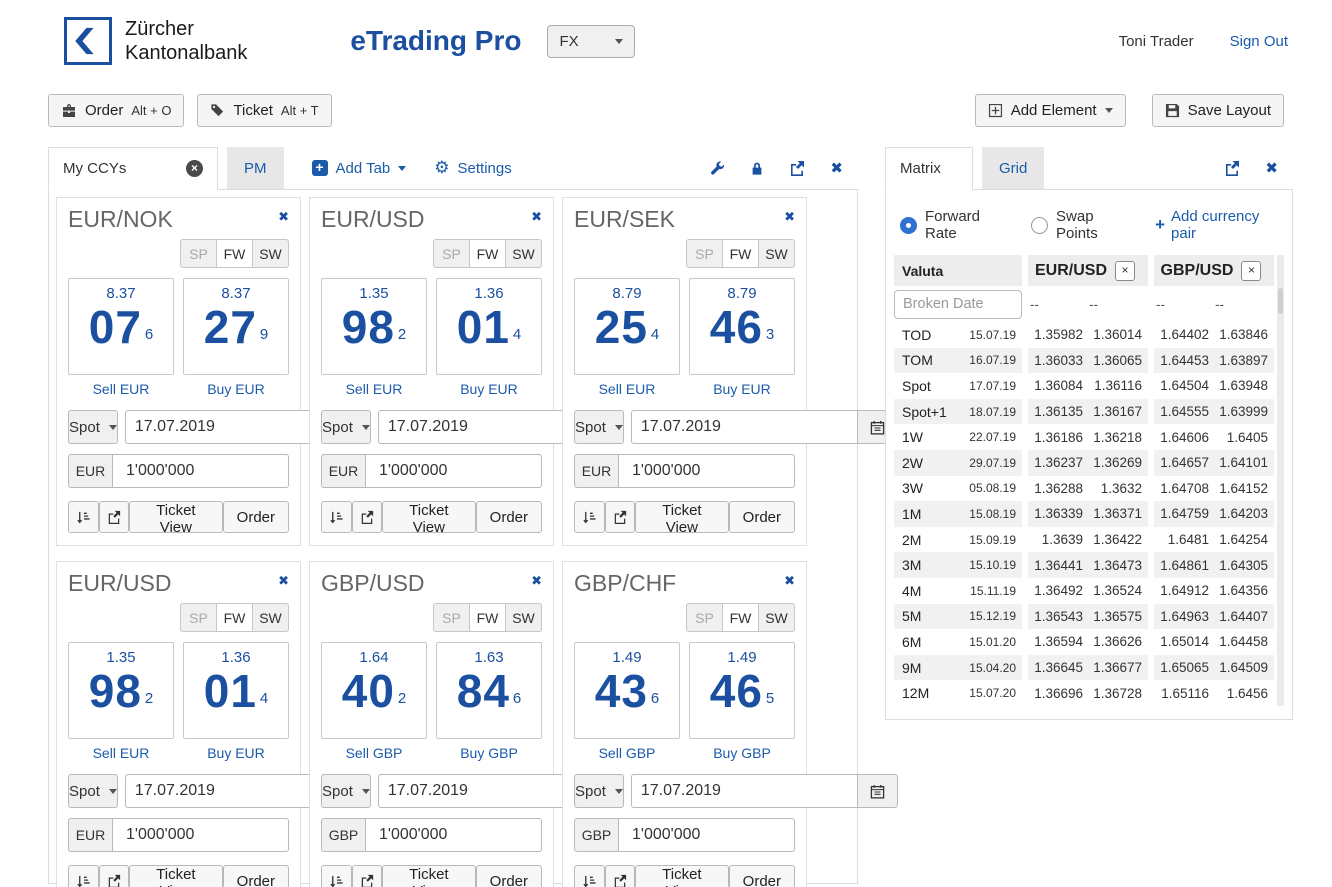  I want to click on save-layout-button: Save Layout, so click(1217, 110).